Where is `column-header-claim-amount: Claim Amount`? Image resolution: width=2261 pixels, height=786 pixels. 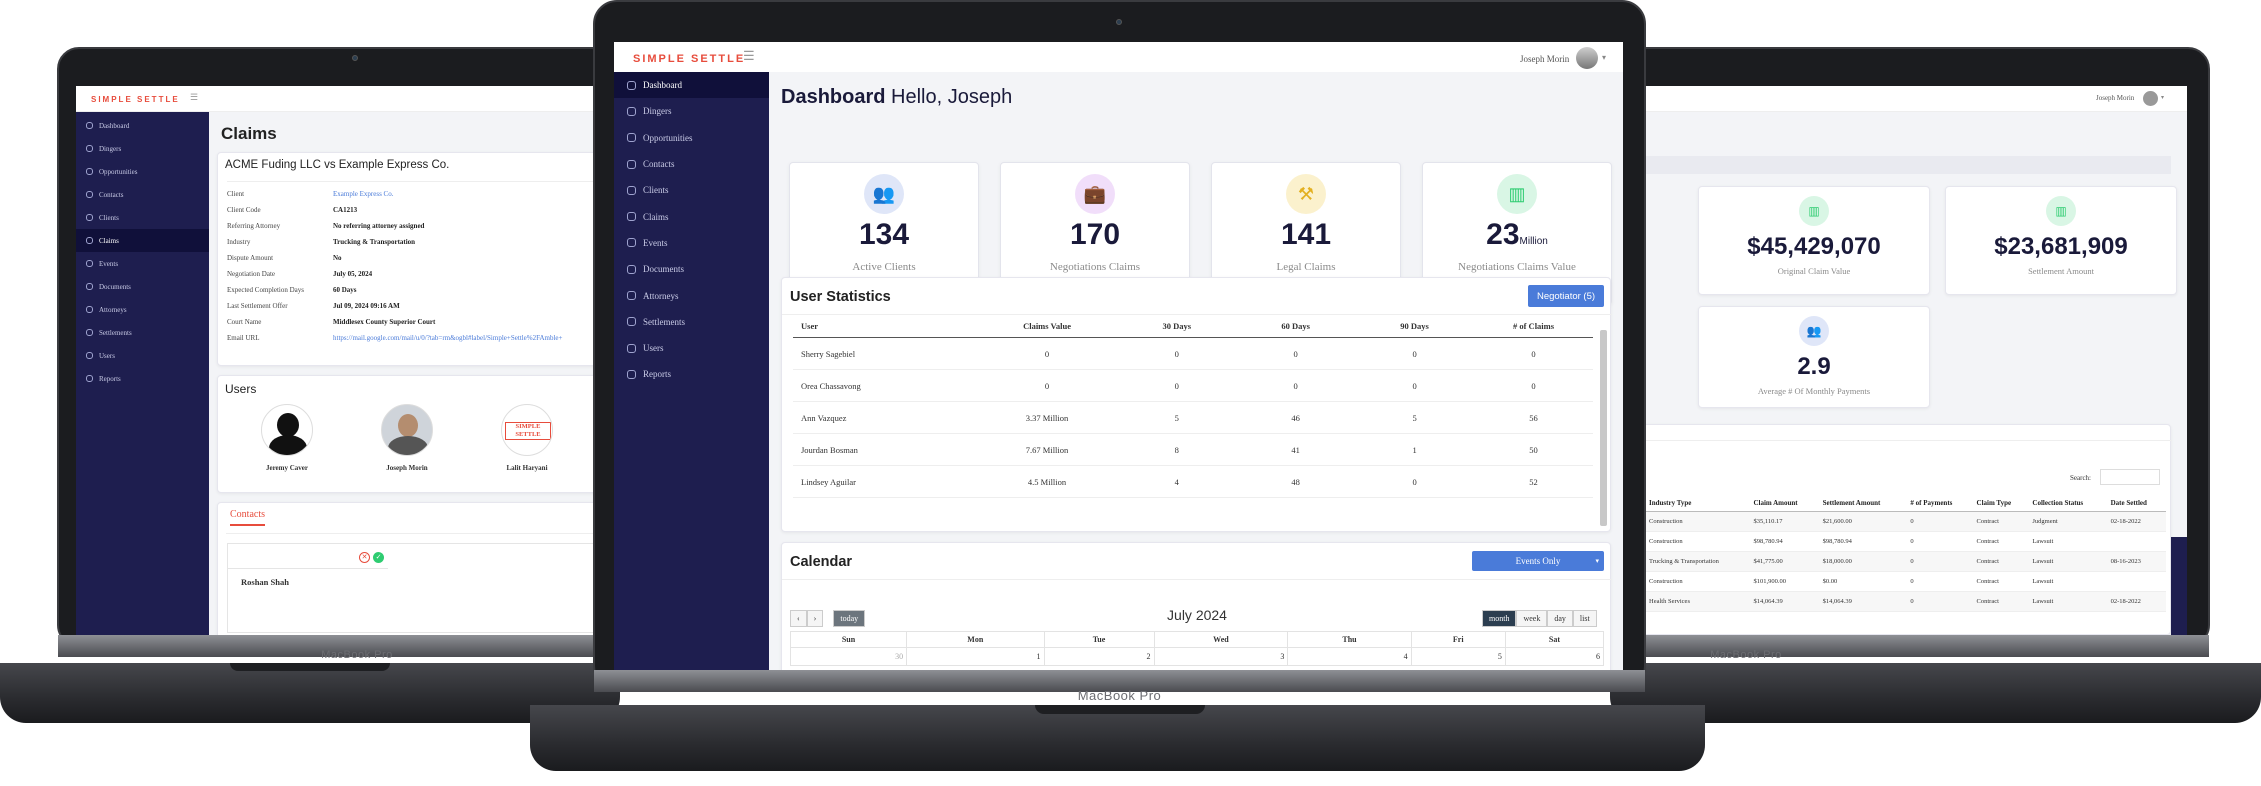
column-header-claim-amount: Claim Amount is located at coordinates (1785, 503).